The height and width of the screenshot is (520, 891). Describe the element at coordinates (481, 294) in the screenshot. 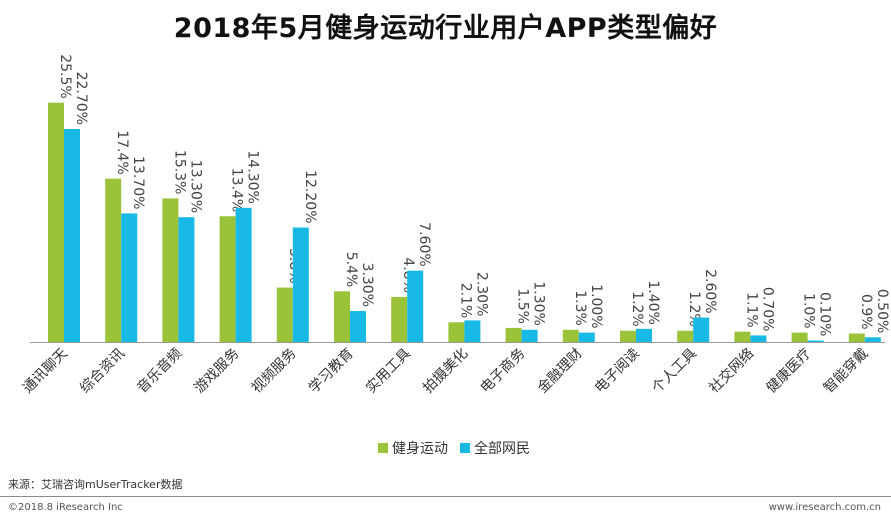

I see `data-label-all-7: 2.30%` at that location.